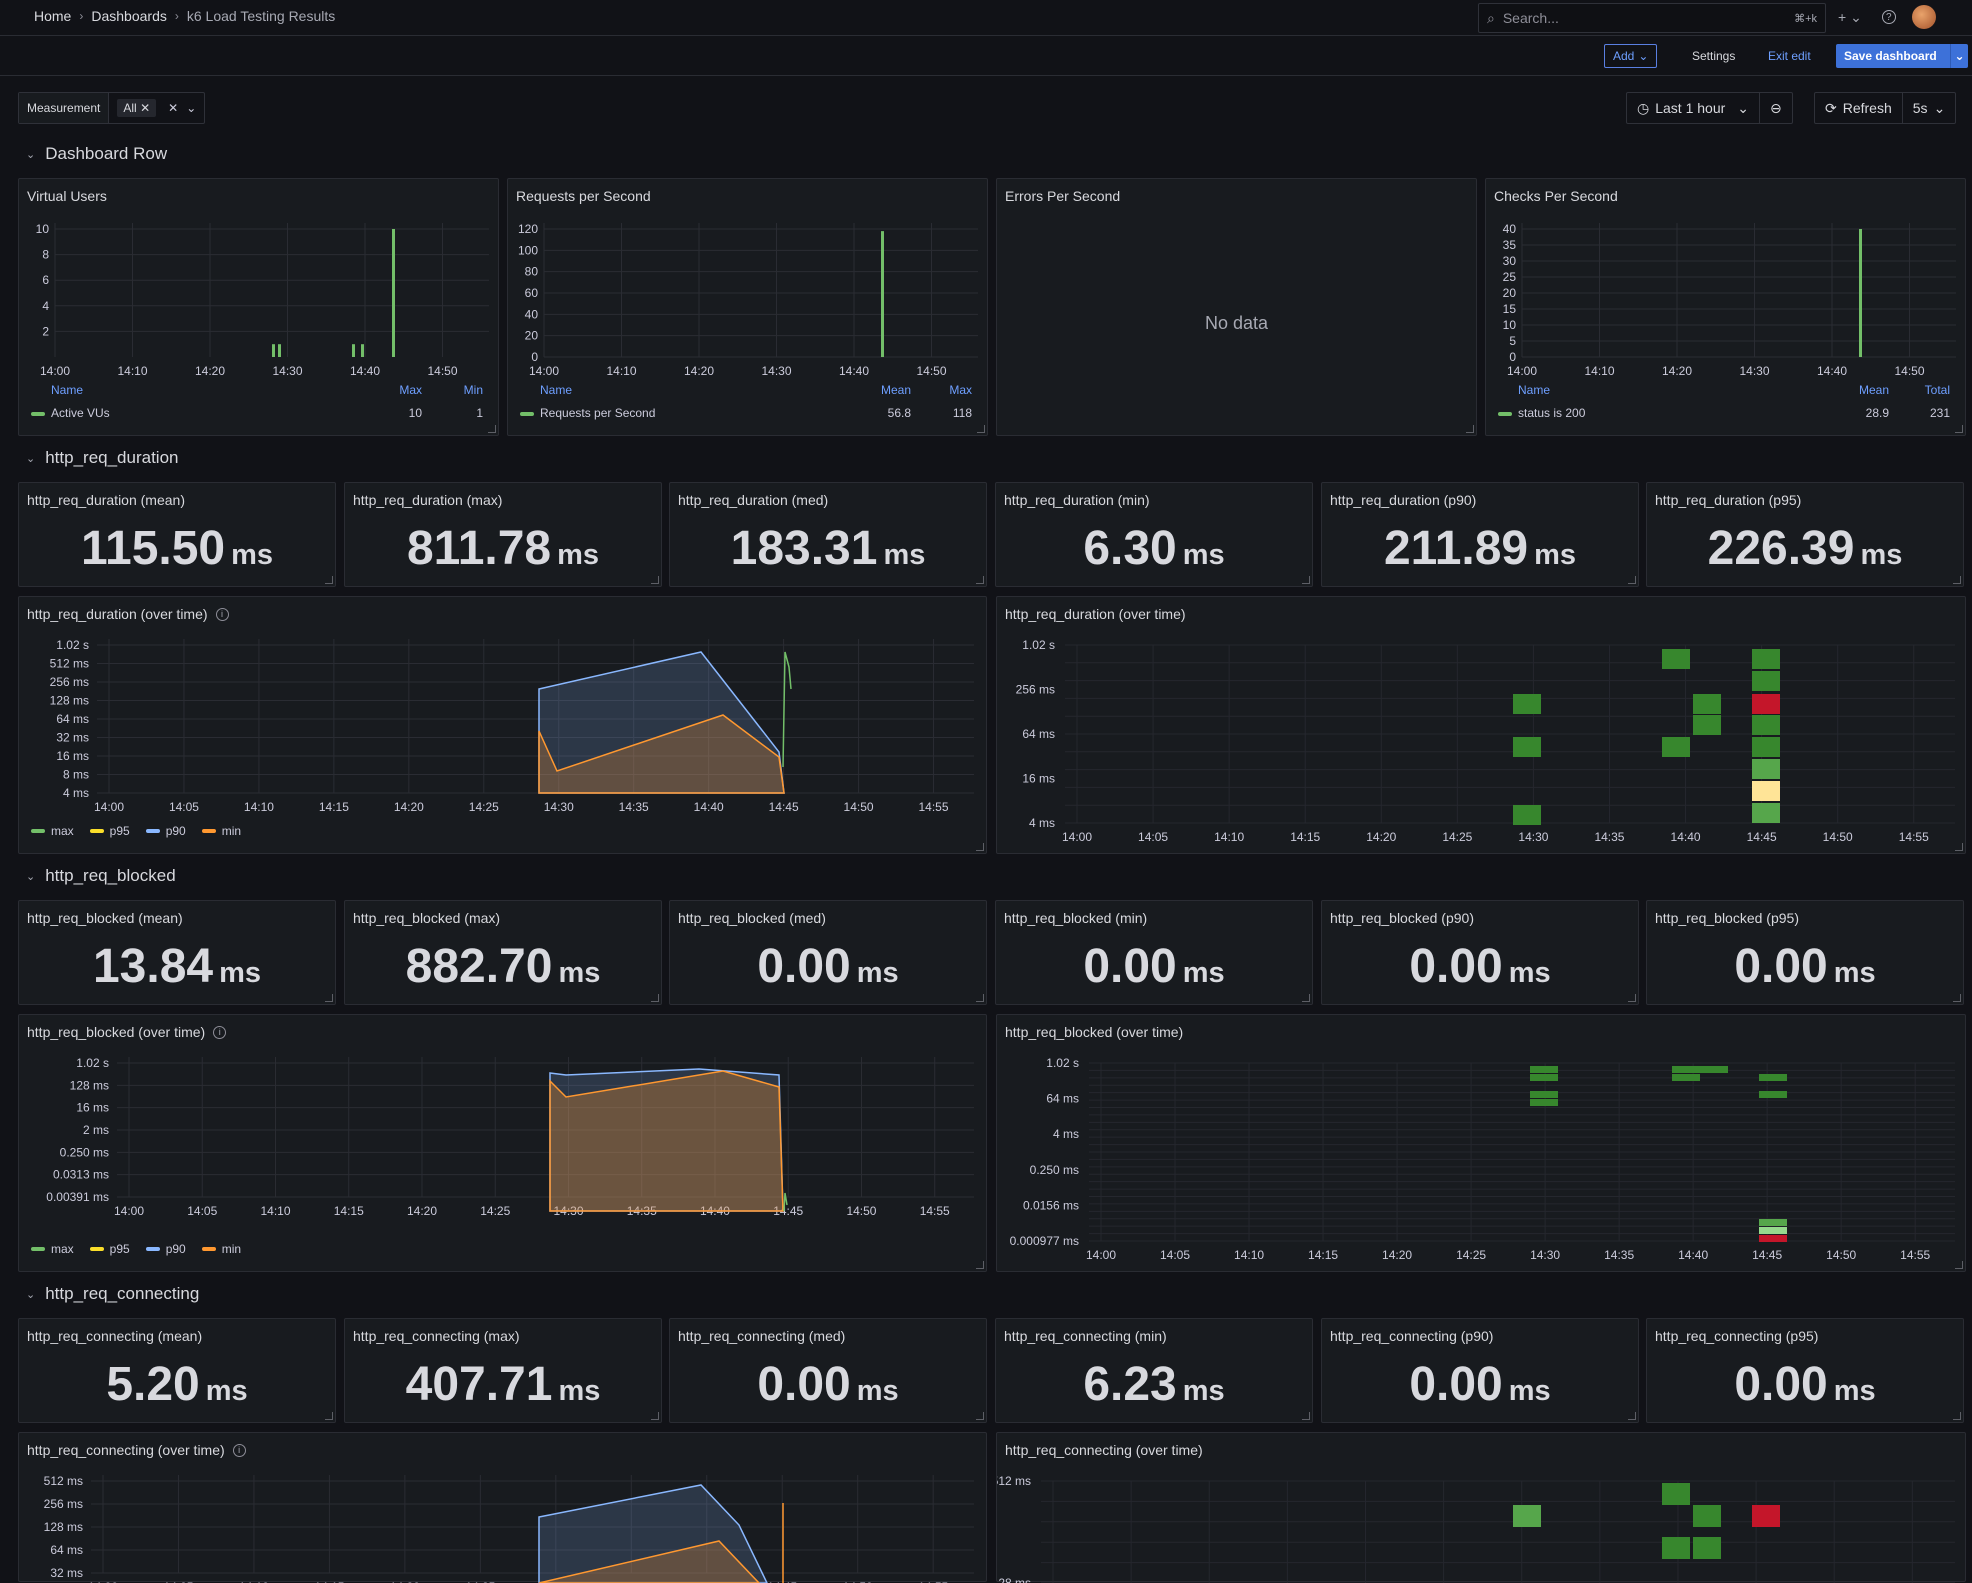  Describe the element at coordinates (1693, 108) in the screenshot. I see `time-range-button: ◷ Last 1 hour ⌄` at that location.